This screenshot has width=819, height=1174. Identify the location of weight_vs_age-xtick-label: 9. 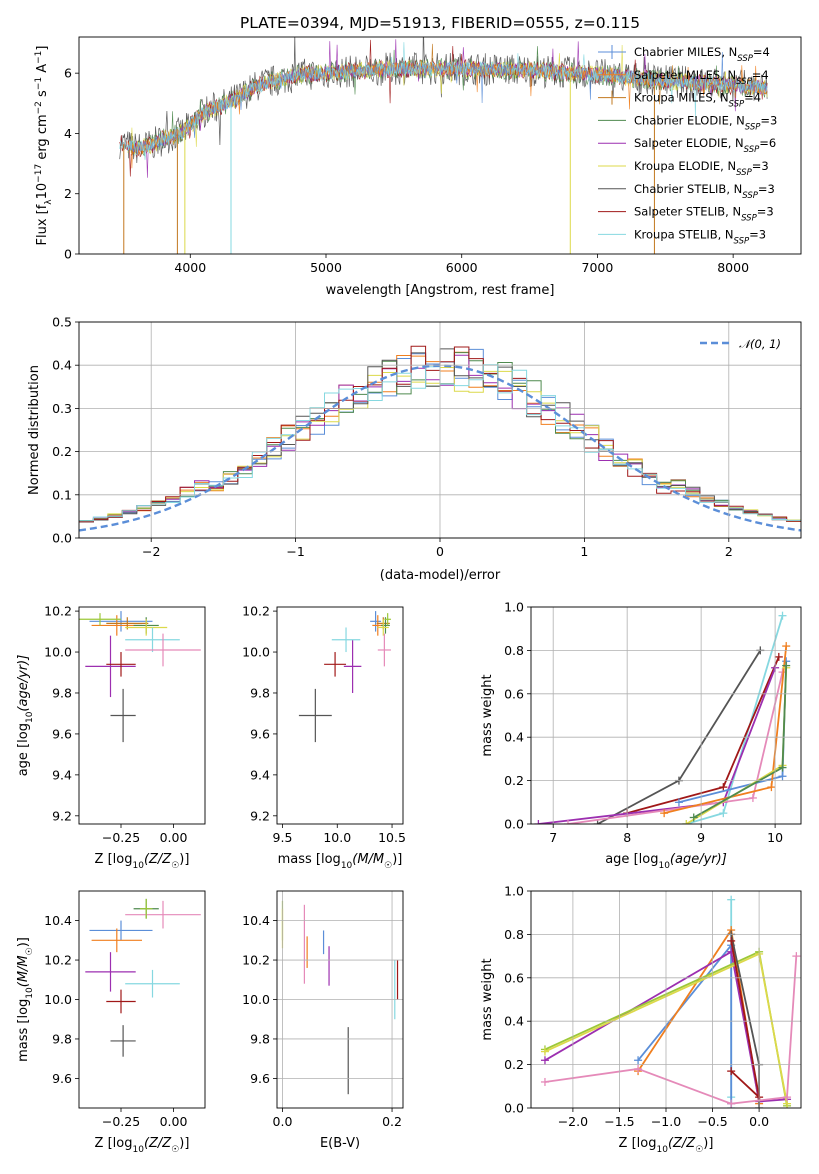
(701, 837).